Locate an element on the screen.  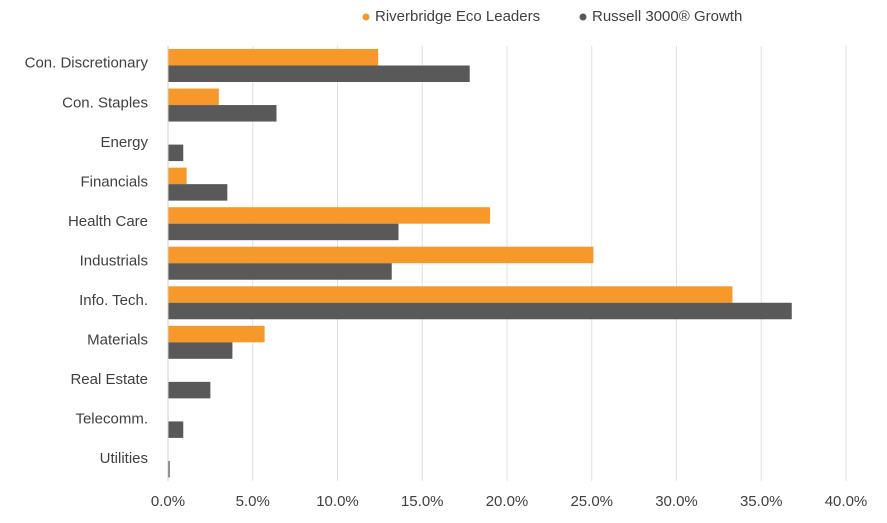
y-tick-label: Telecomm. is located at coordinates (111, 419).